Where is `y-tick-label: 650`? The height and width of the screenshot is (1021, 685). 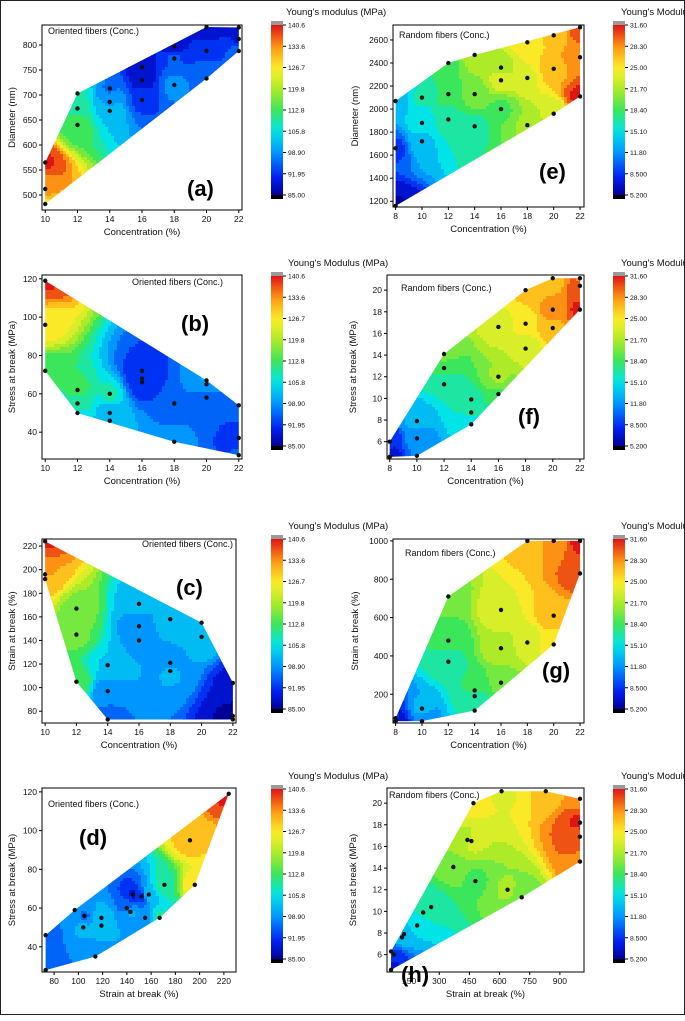
y-tick-label: 650 is located at coordinates (30, 120).